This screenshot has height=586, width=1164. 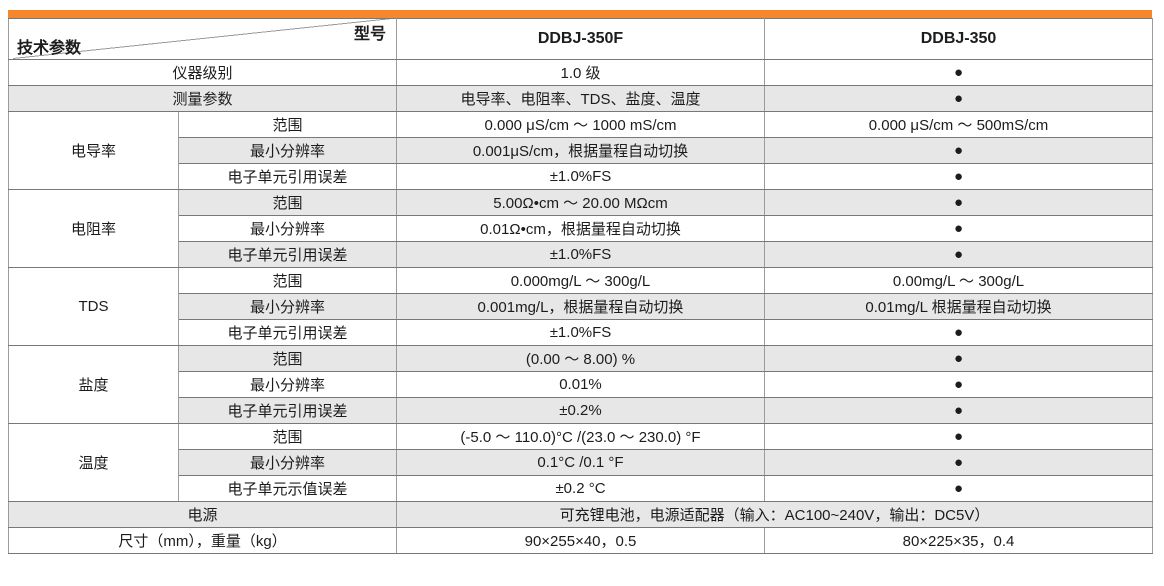 I want to click on table-row: 电子单元引用误差 ±0.2% ●, so click(x=581, y=410).